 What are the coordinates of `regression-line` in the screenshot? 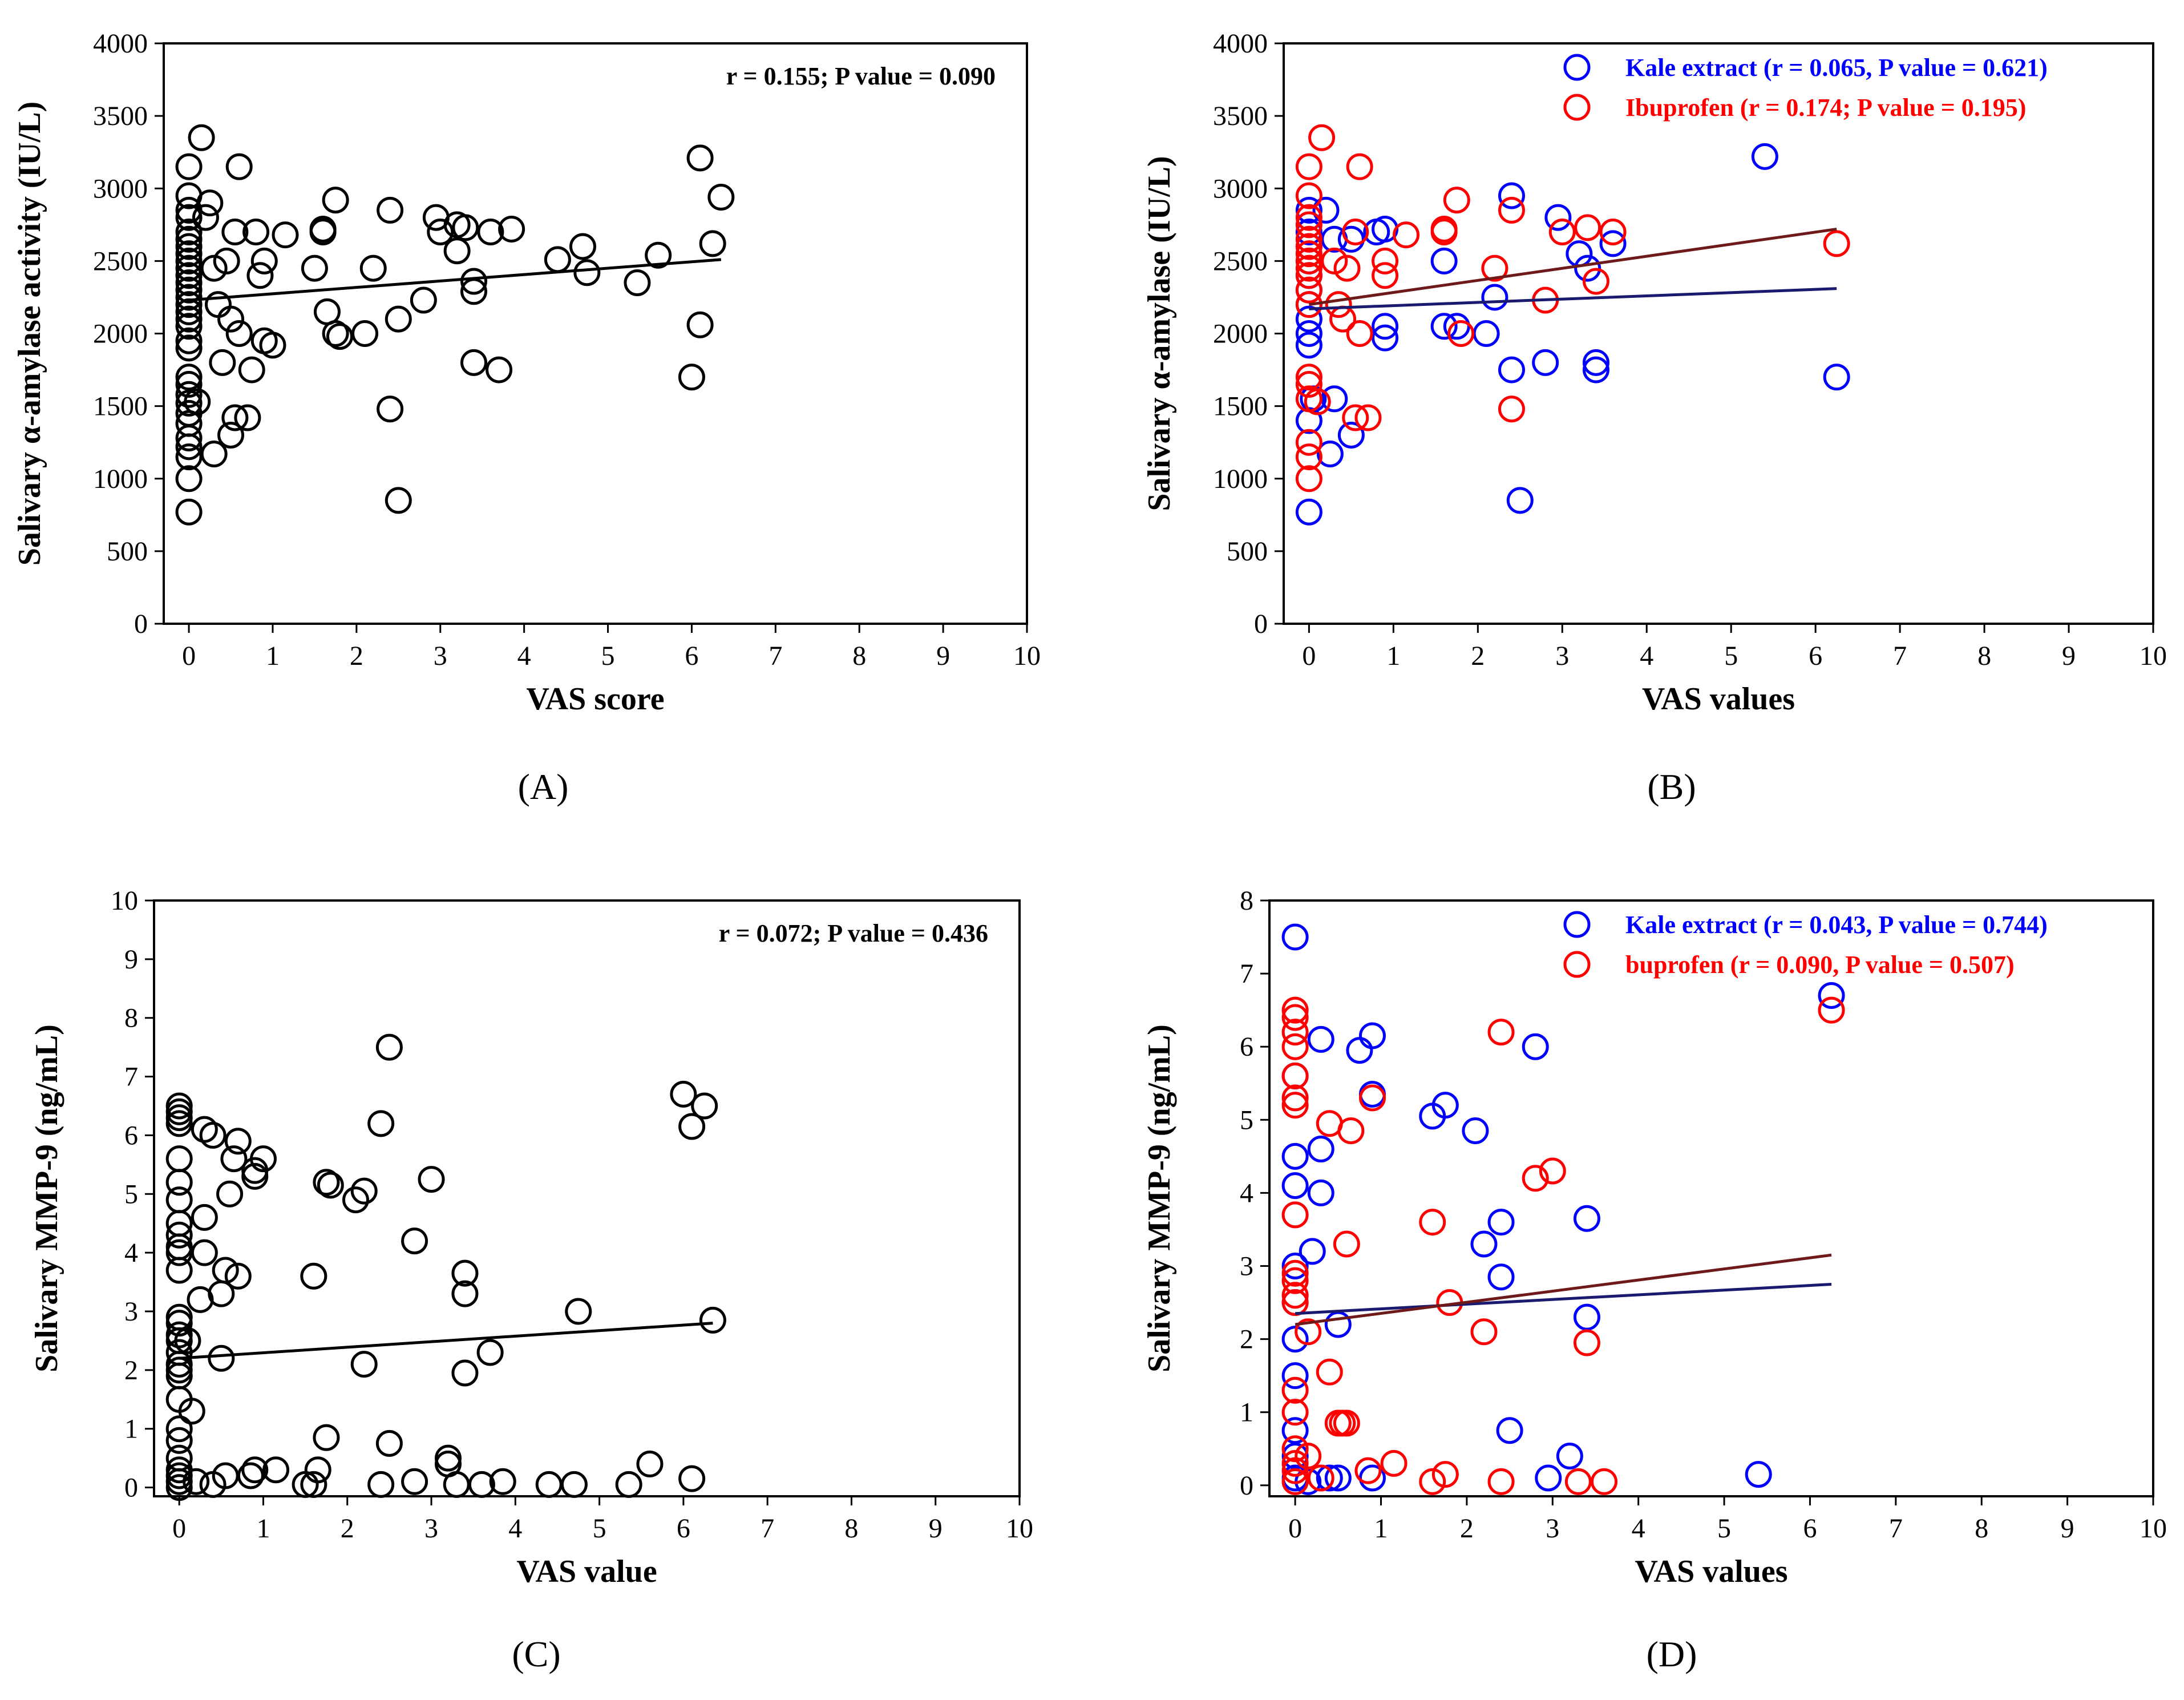 It's located at (1573, 299).